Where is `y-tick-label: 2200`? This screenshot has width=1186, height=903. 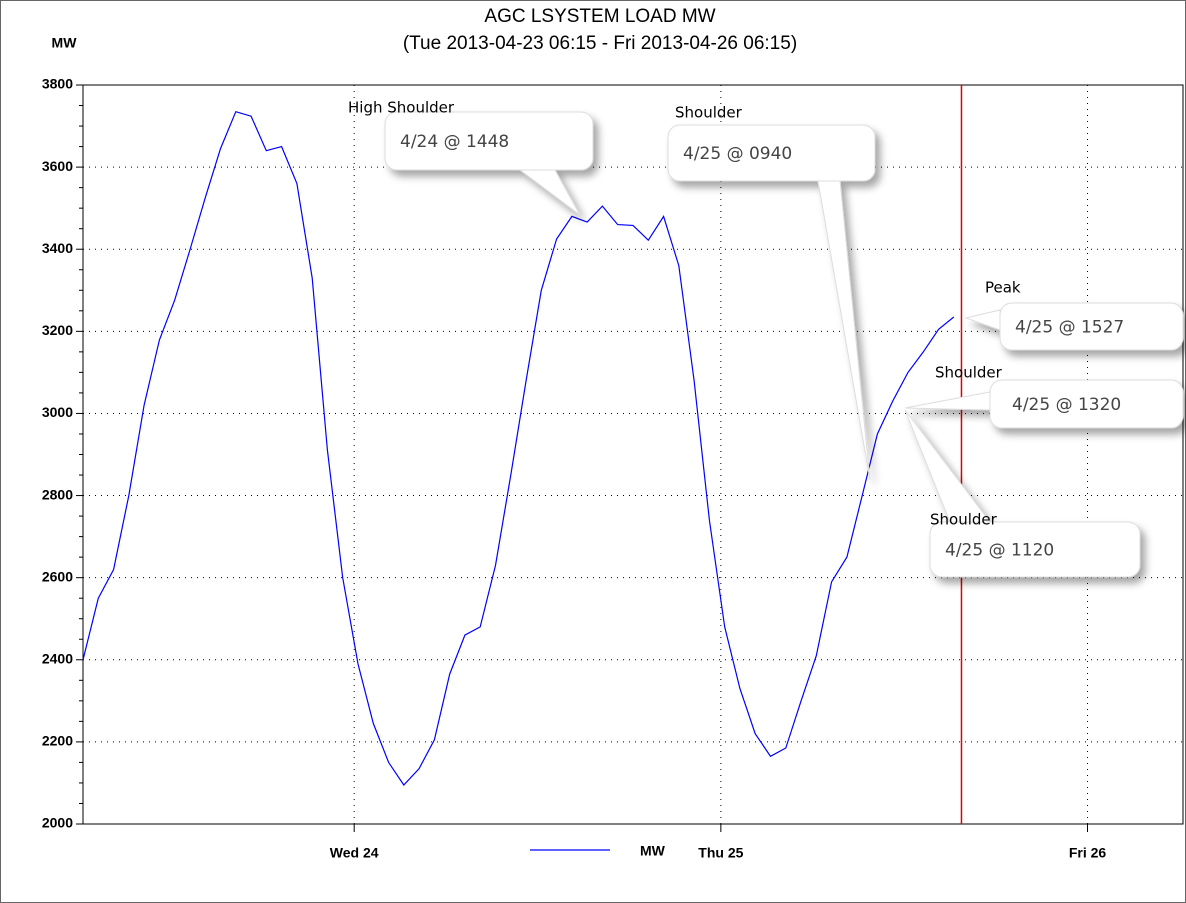
y-tick-label: 2200 is located at coordinates (57, 741).